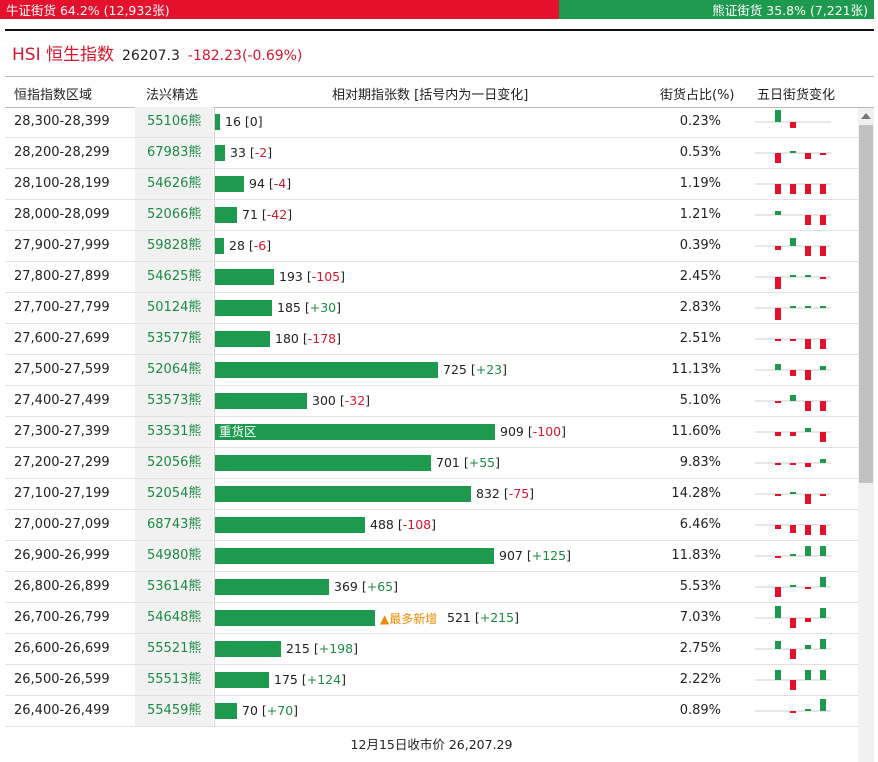 The height and width of the screenshot is (762, 878). I want to click on quantity-text: 193, so click(291, 276).